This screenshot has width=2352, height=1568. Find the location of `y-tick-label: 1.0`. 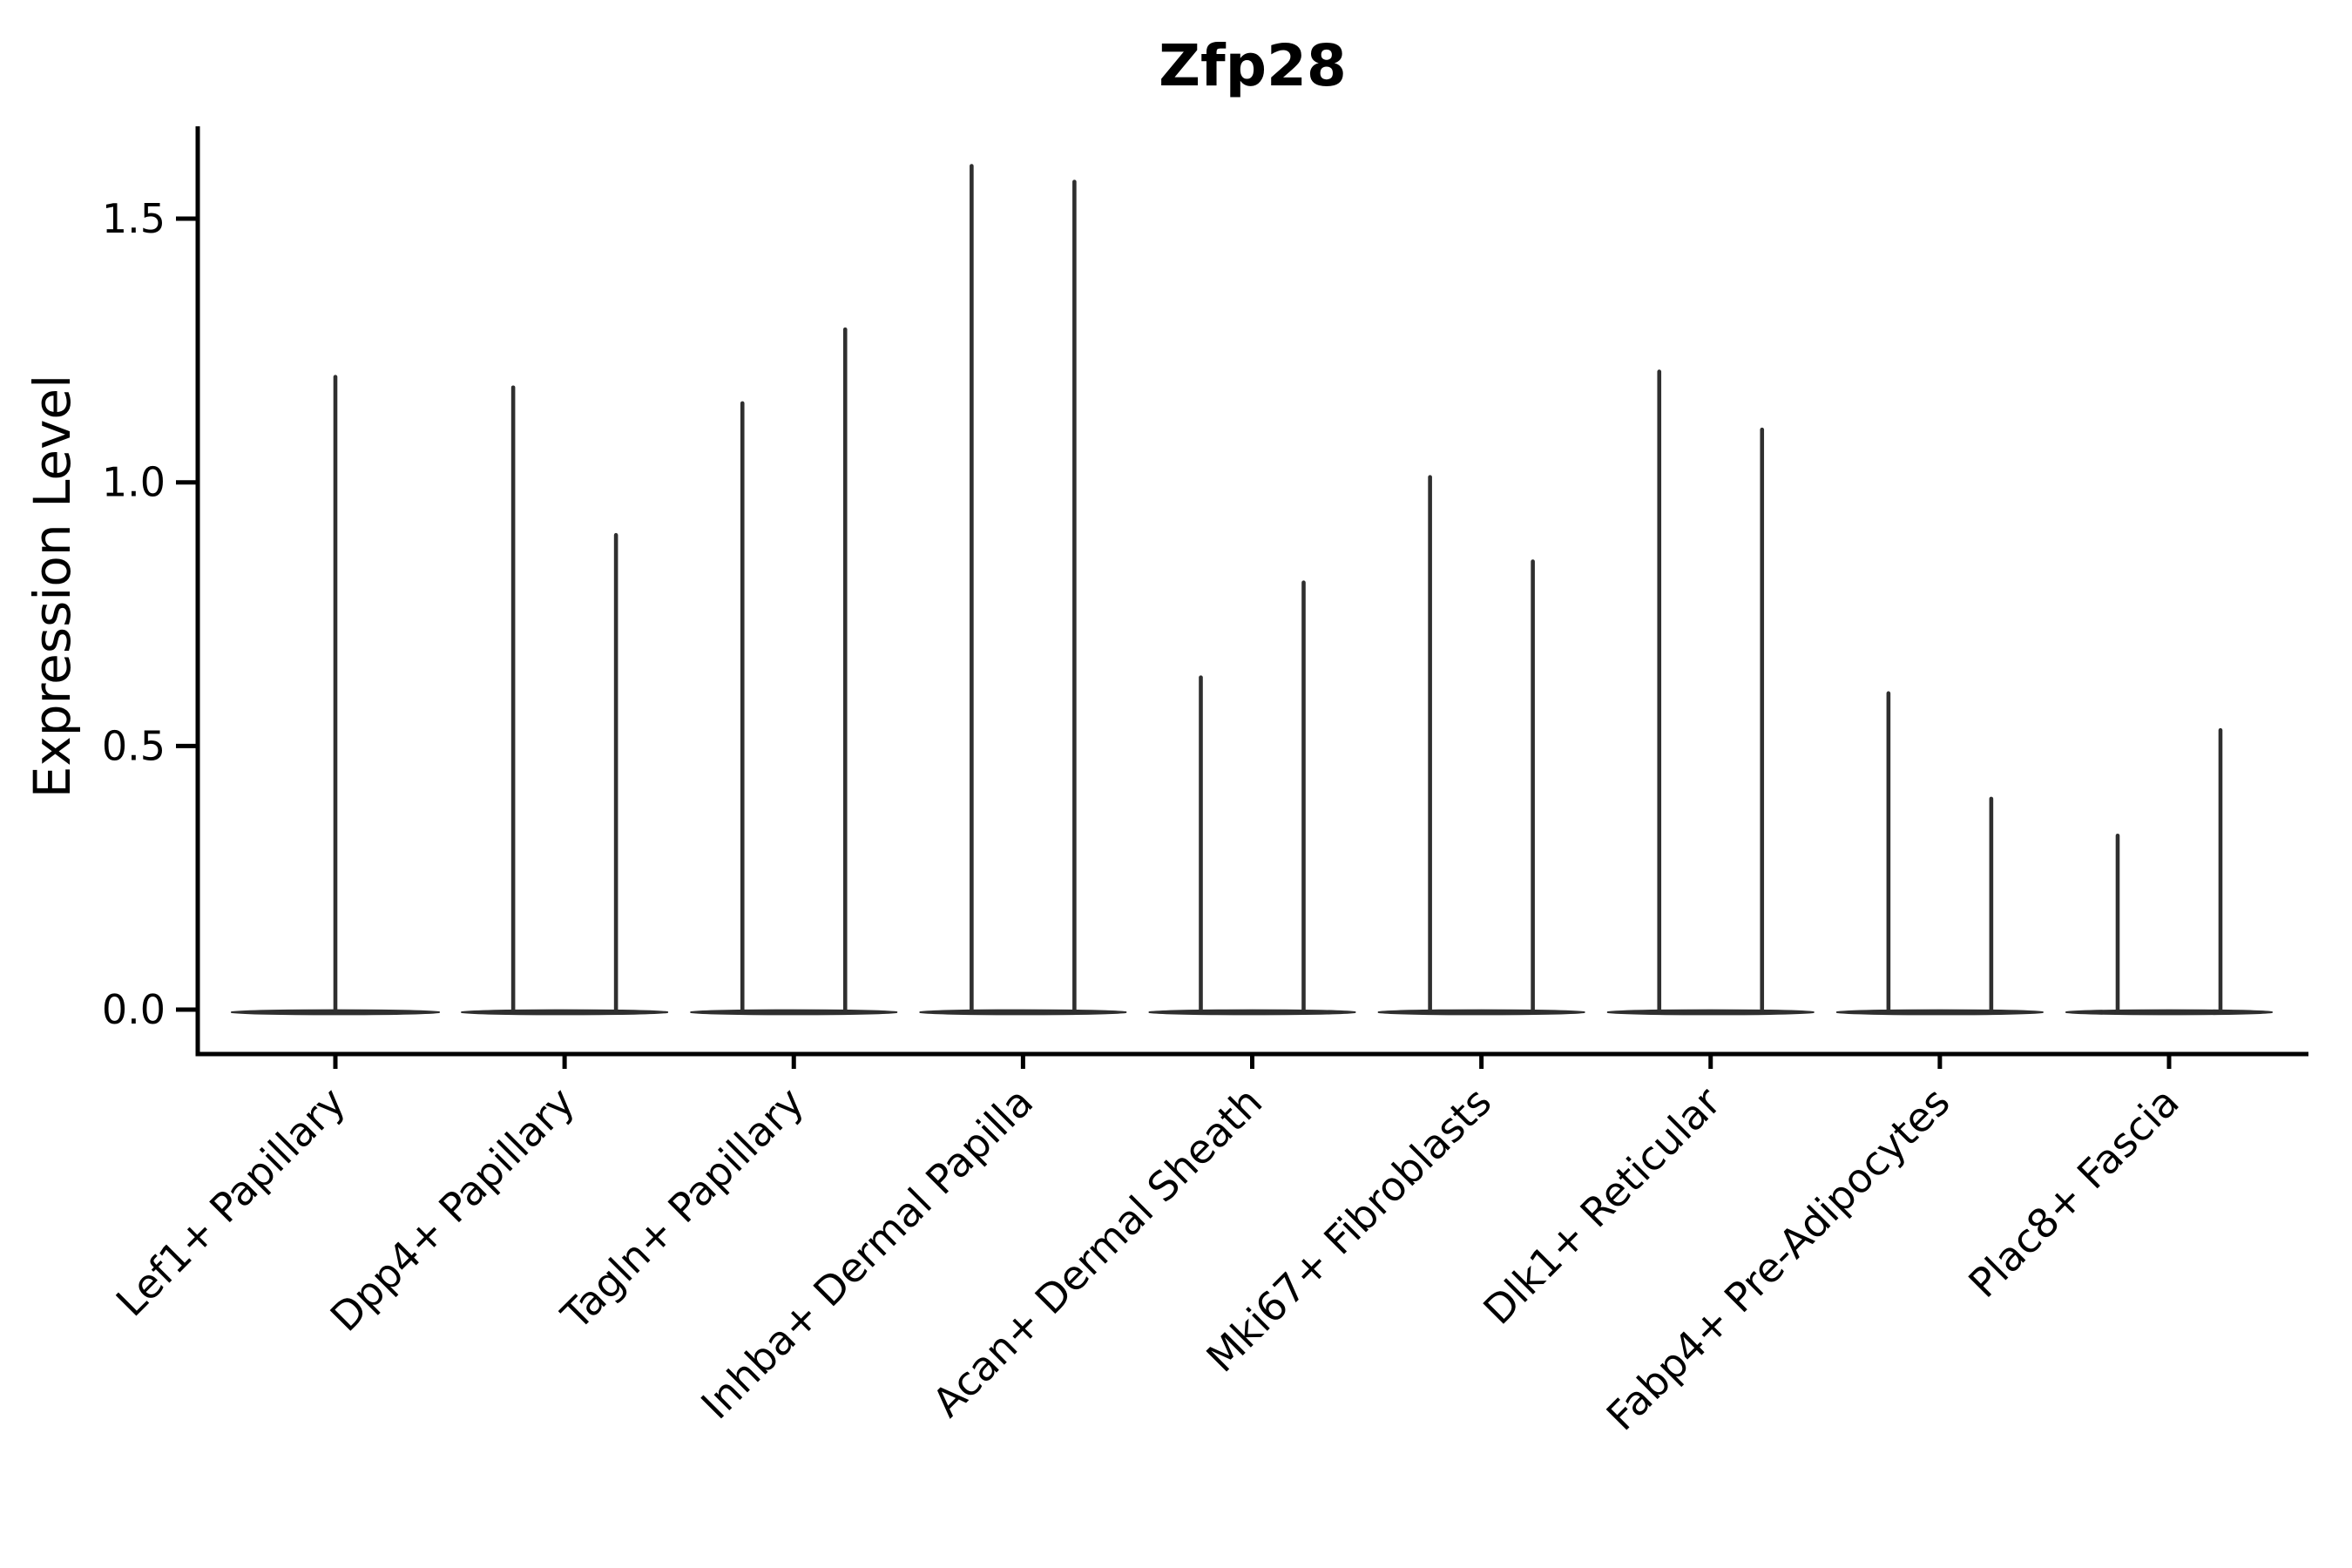

y-tick-label: 1.0 is located at coordinates (134, 482).